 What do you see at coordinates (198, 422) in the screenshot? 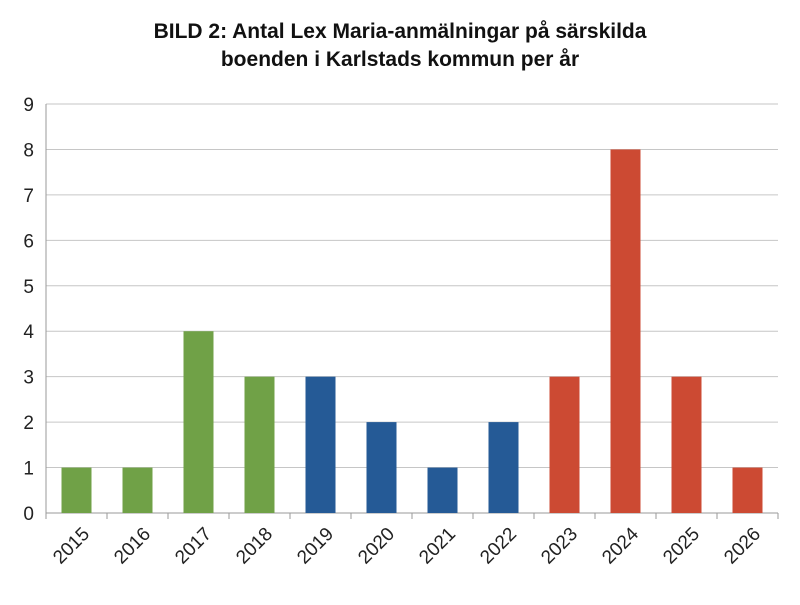
I see `bar-2017` at bounding box center [198, 422].